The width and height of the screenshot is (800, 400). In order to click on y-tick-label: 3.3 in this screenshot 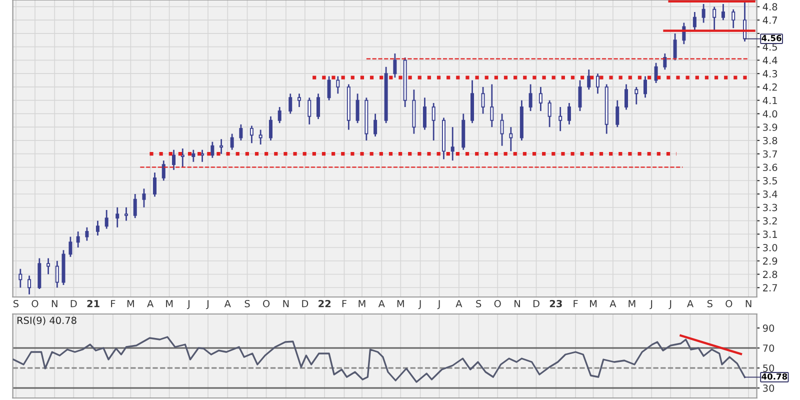, I will do `click(770, 208)`.